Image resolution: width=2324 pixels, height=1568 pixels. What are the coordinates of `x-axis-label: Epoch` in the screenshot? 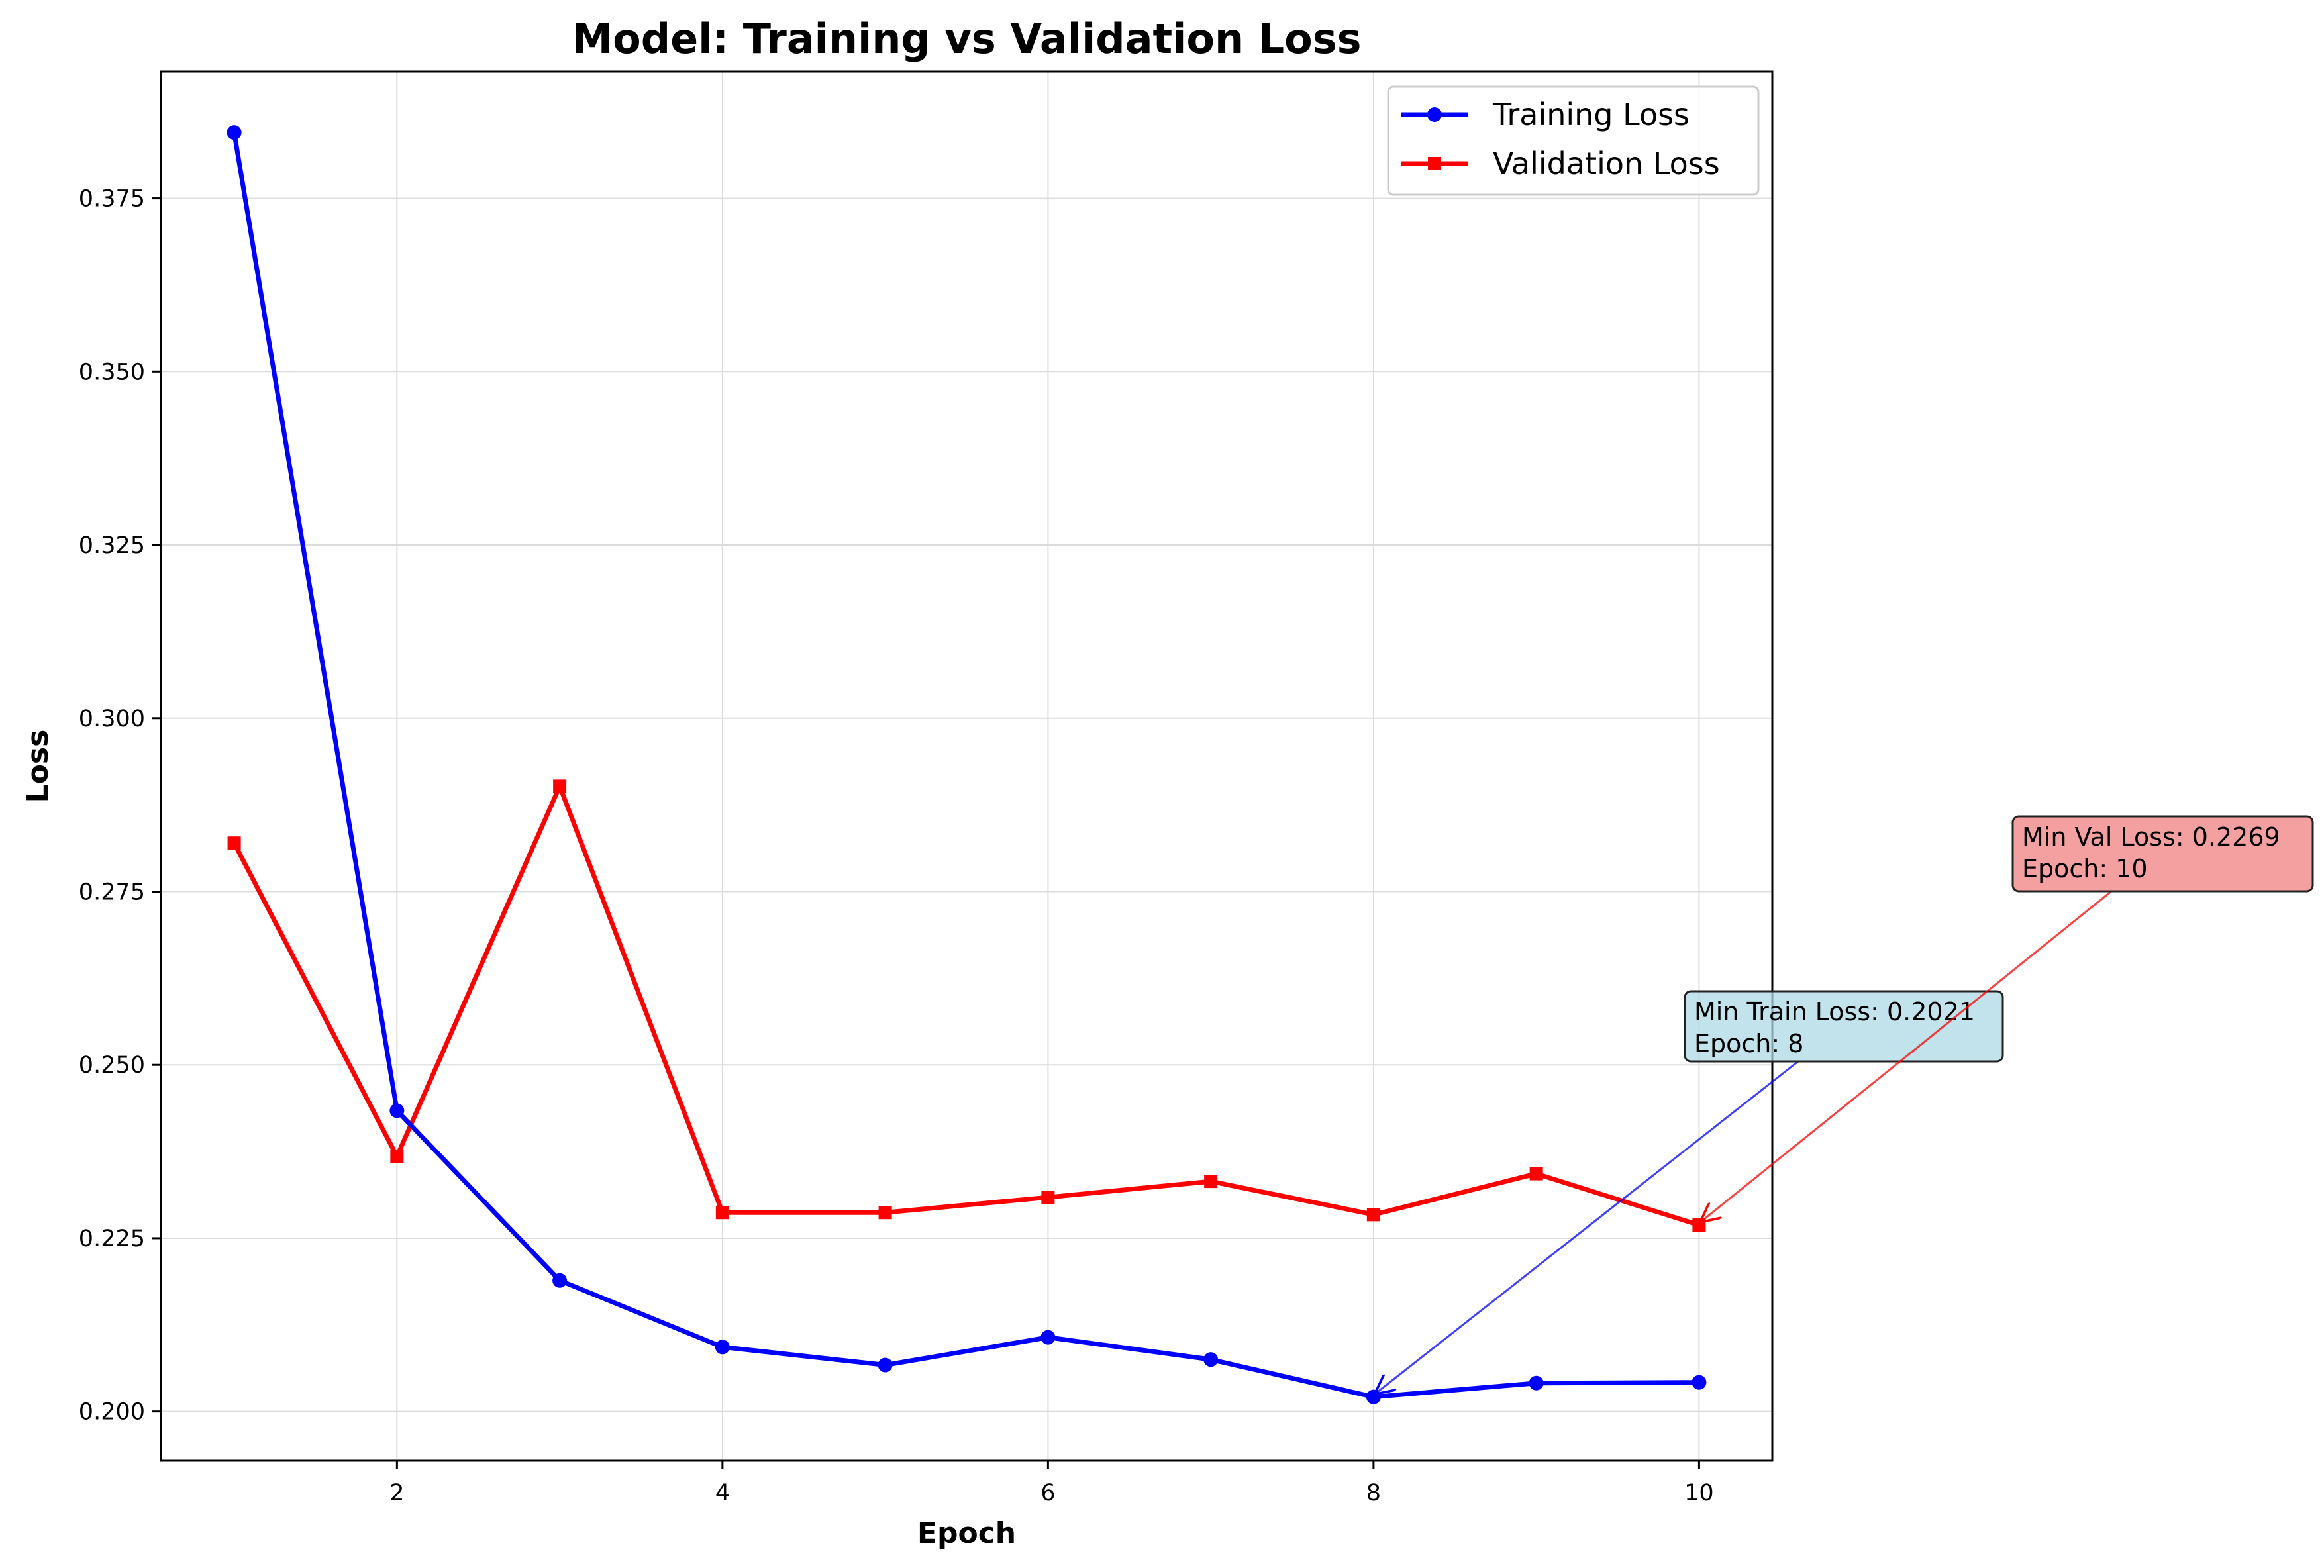 It's located at (966, 1533).